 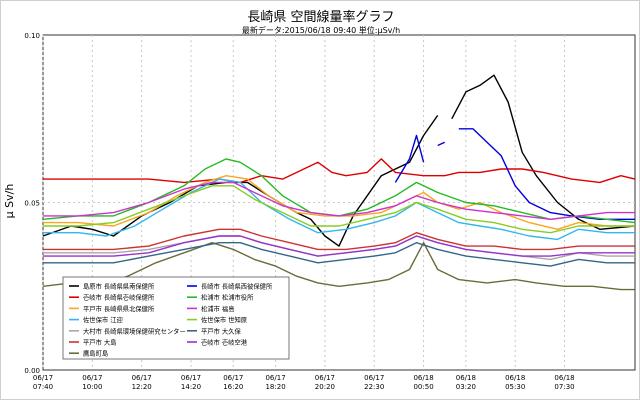 I want to click on y-tick-0: 0.00, so click(x=32, y=371).